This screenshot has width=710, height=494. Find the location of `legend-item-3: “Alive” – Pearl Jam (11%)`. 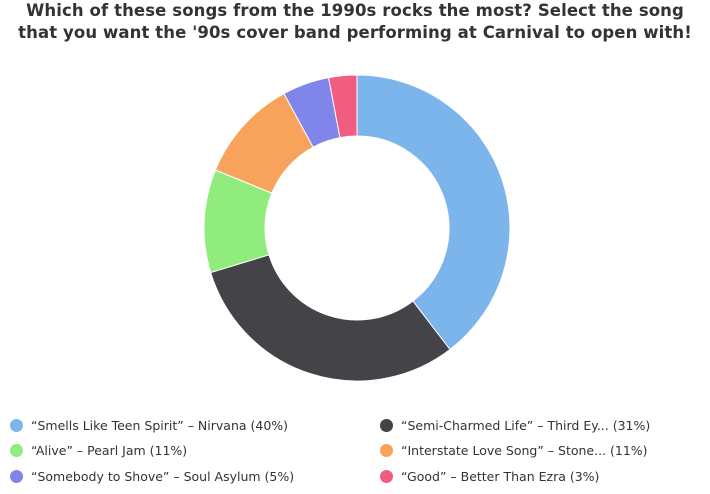

legend-item-3: “Alive” – Pearl Jam (11%) is located at coordinates (98, 450).